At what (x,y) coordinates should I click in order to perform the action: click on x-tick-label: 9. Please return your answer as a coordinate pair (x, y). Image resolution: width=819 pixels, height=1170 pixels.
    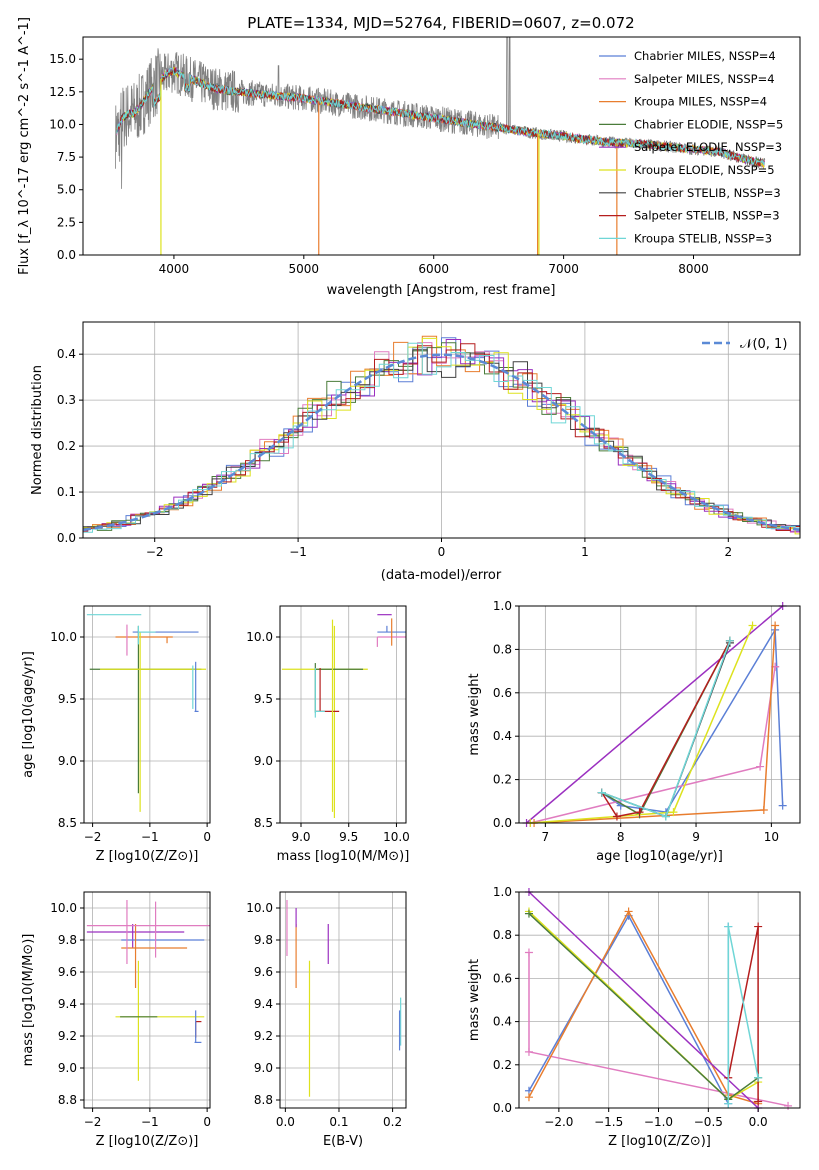
    Looking at the image, I should click on (696, 837).